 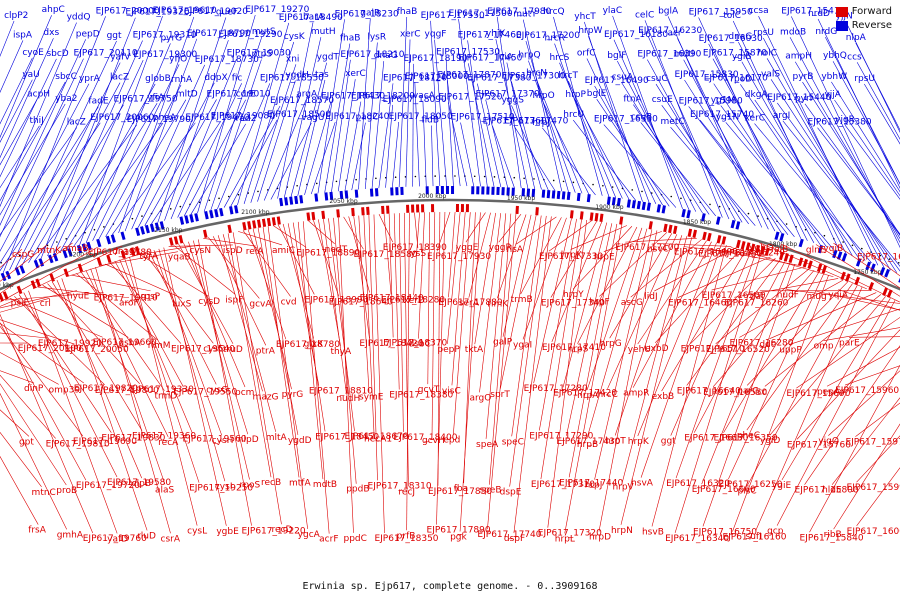 I want to click on forward-gene-label: hrpT, so click(x=615, y=441).